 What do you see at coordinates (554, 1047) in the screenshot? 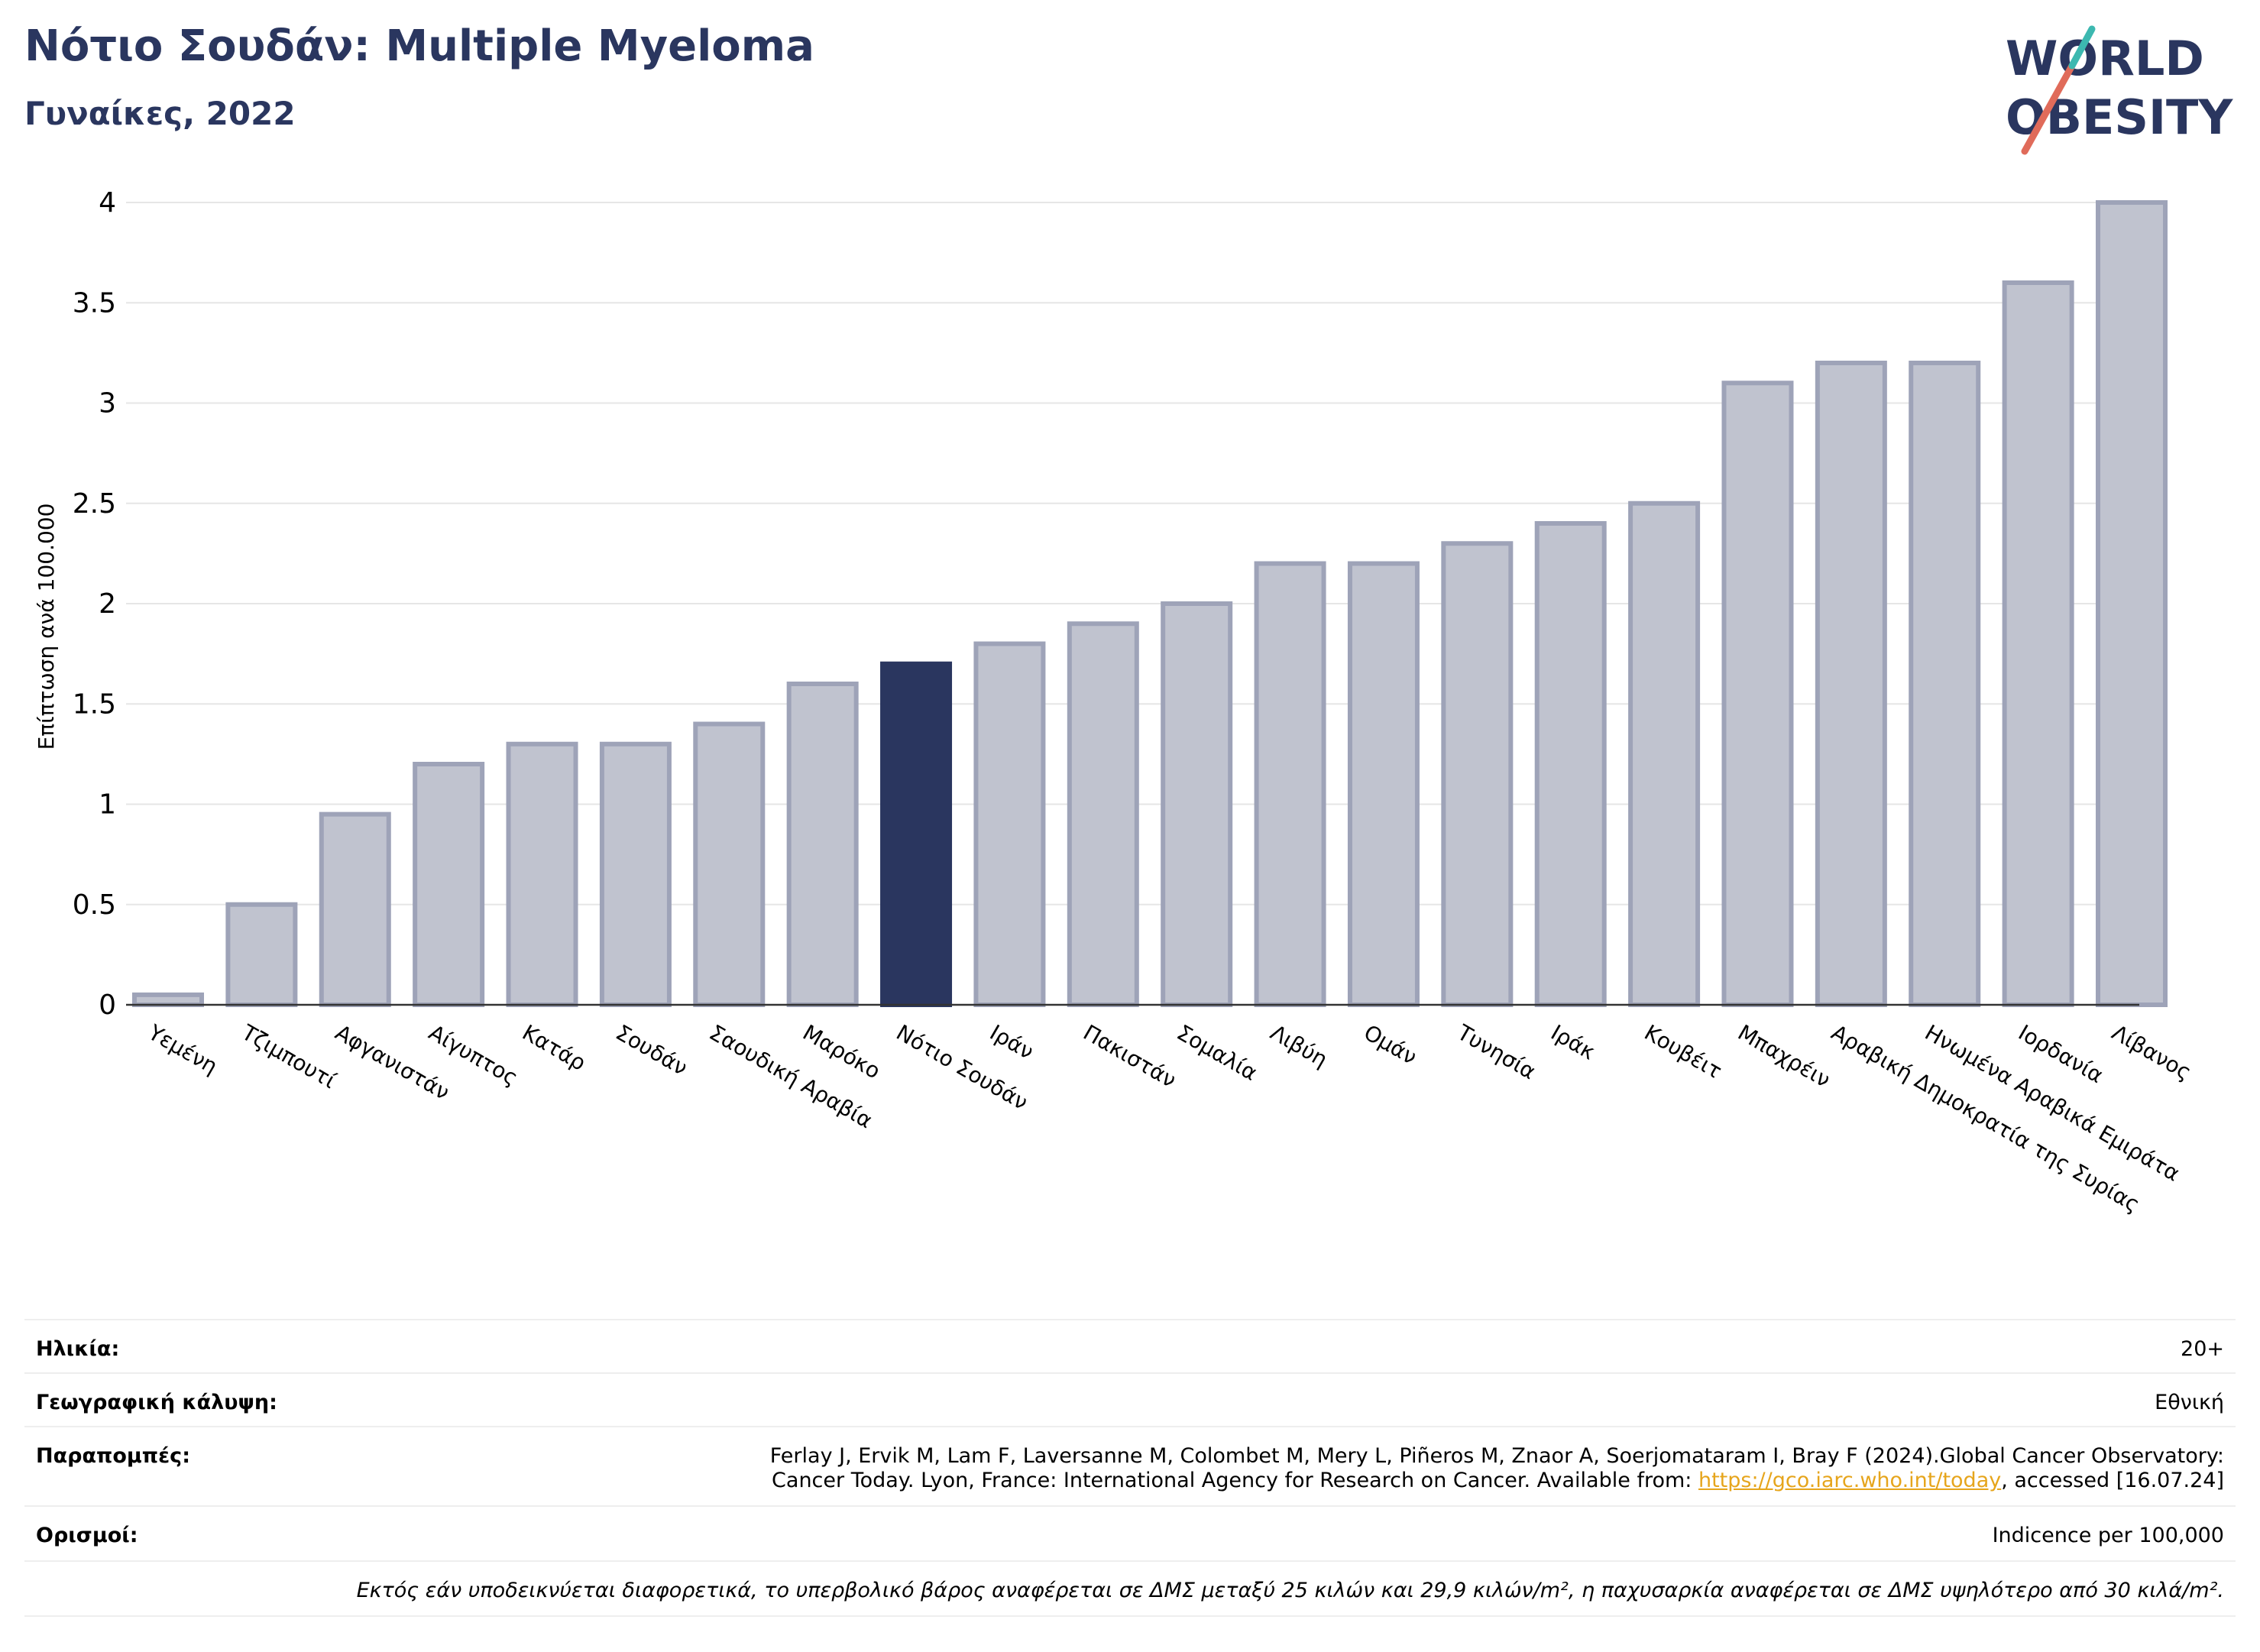
I see `x-tick-label: Κατάρ` at bounding box center [554, 1047].